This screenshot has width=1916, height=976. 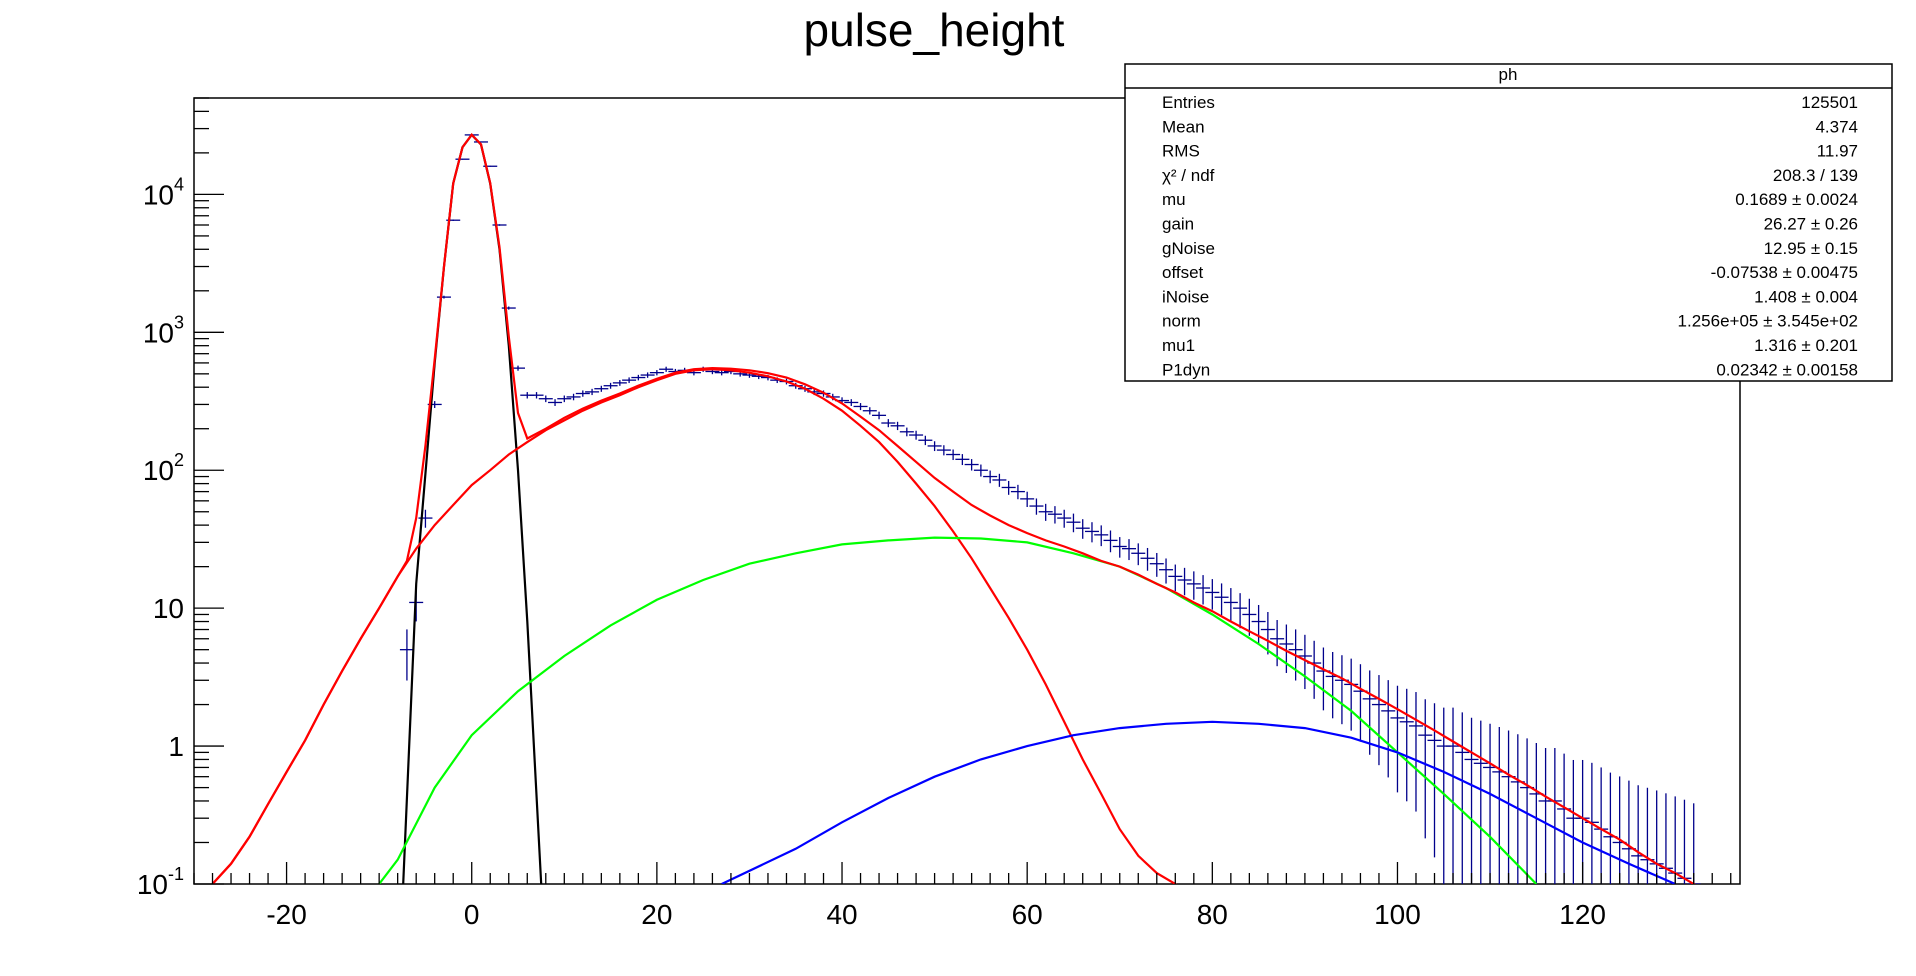 What do you see at coordinates (1582, 914) in the screenshot?
I see `x-tick-label: 120` at bounding box center [1582, 914].